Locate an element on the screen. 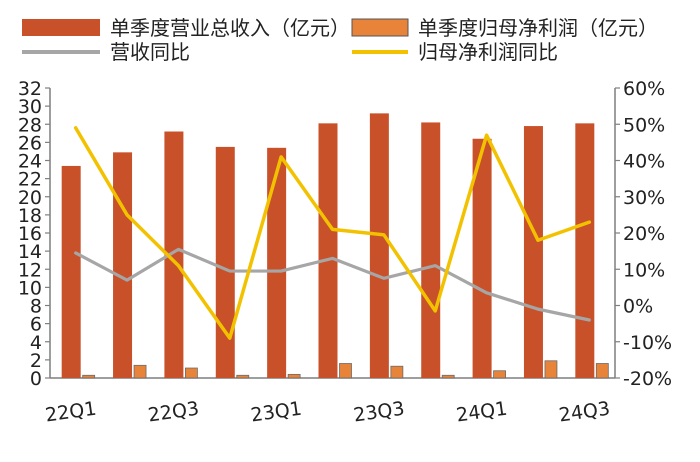 This screenshot has width=700, height=462. revenue-yoy-line is located at coordinates (332, 284).